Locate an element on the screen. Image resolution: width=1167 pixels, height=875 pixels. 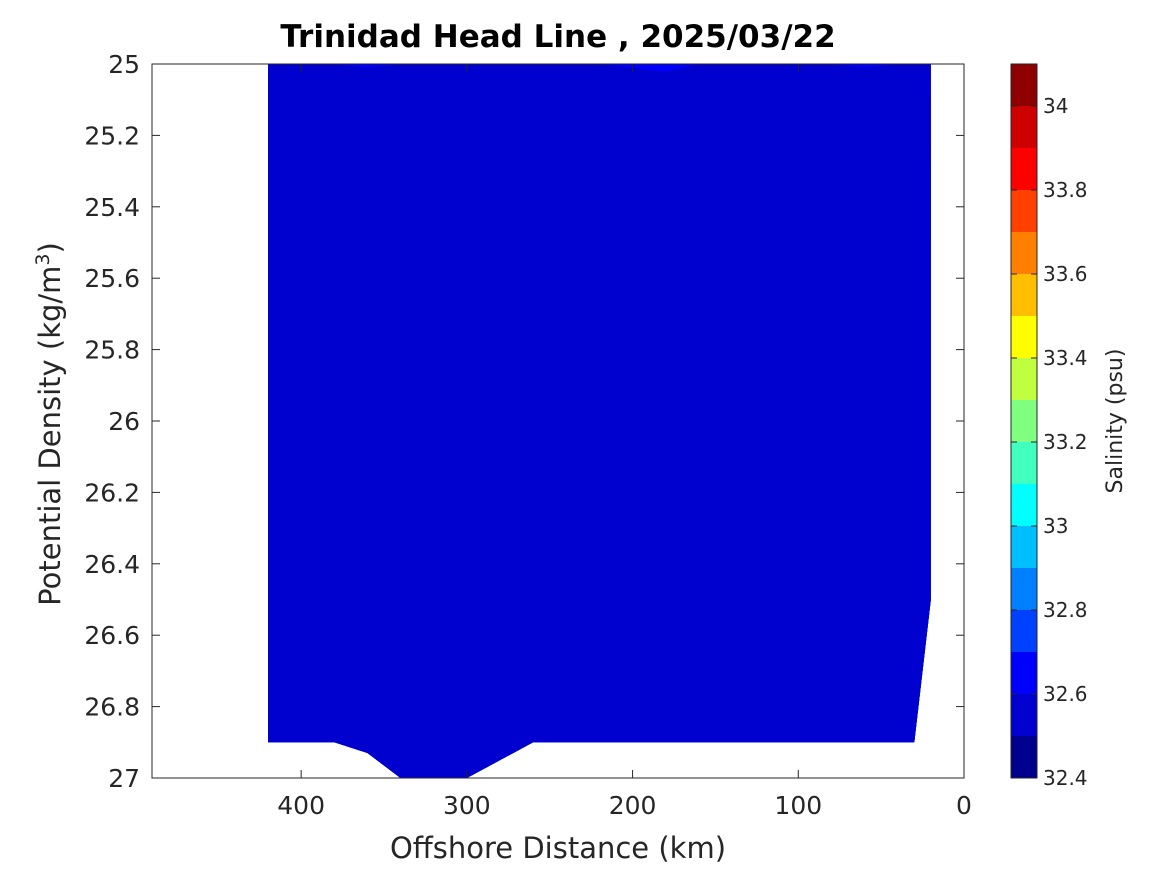
colorbar-label: Salinity (psu) is located at coordinates (1115, 421).